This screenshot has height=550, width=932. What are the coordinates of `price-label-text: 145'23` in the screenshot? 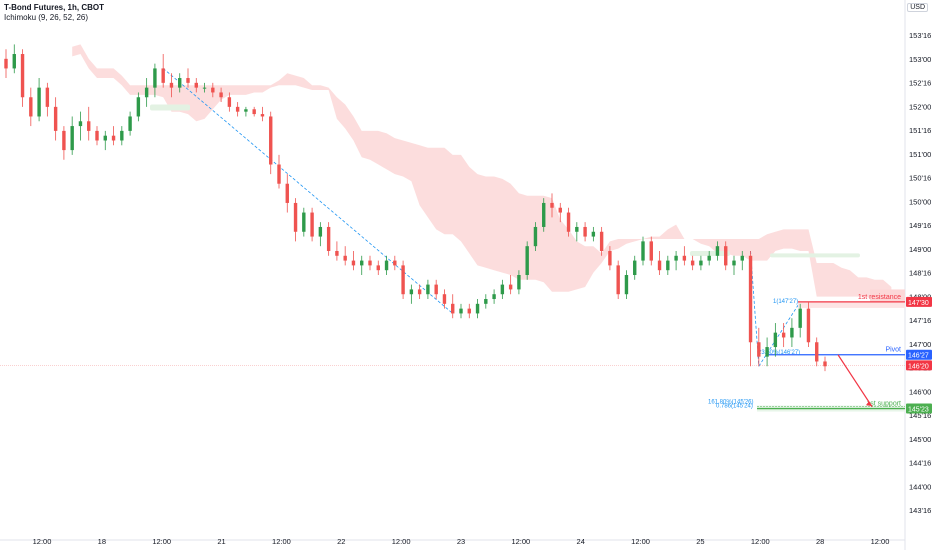 It's located at (918, 410).